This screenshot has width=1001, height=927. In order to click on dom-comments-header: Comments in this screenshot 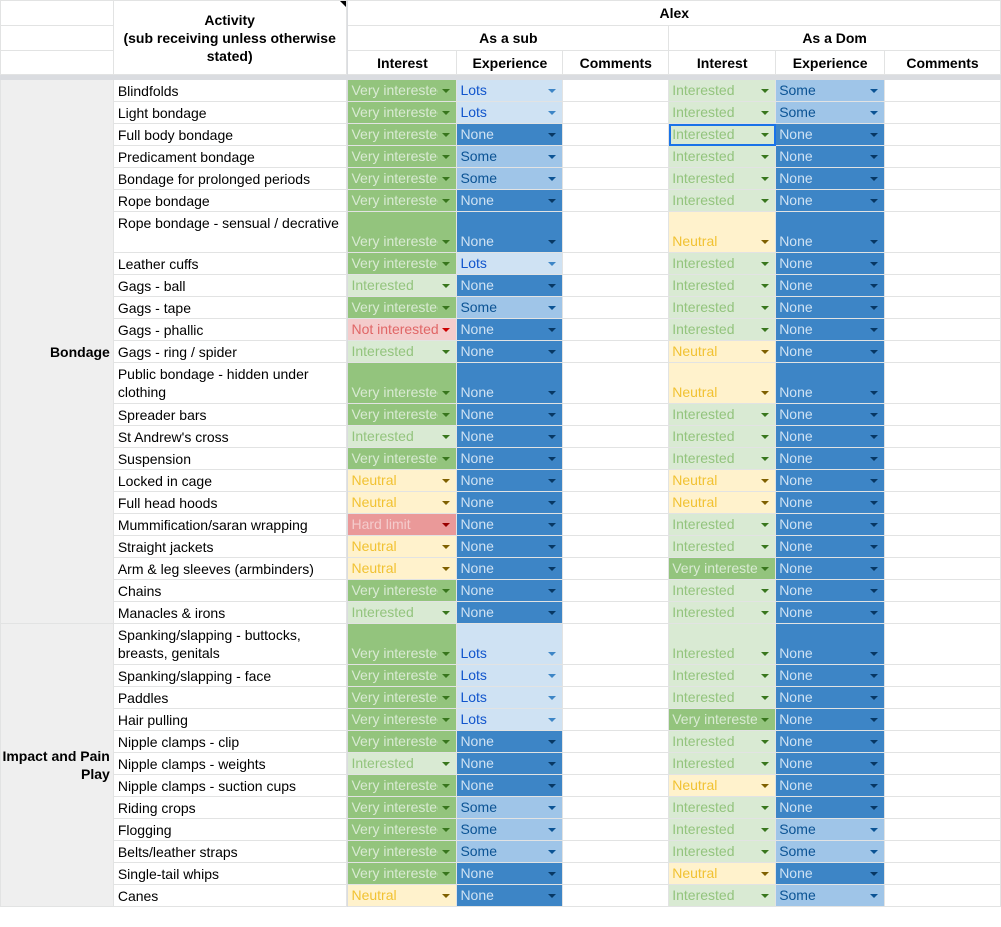, I will do `click(942, 62)`.